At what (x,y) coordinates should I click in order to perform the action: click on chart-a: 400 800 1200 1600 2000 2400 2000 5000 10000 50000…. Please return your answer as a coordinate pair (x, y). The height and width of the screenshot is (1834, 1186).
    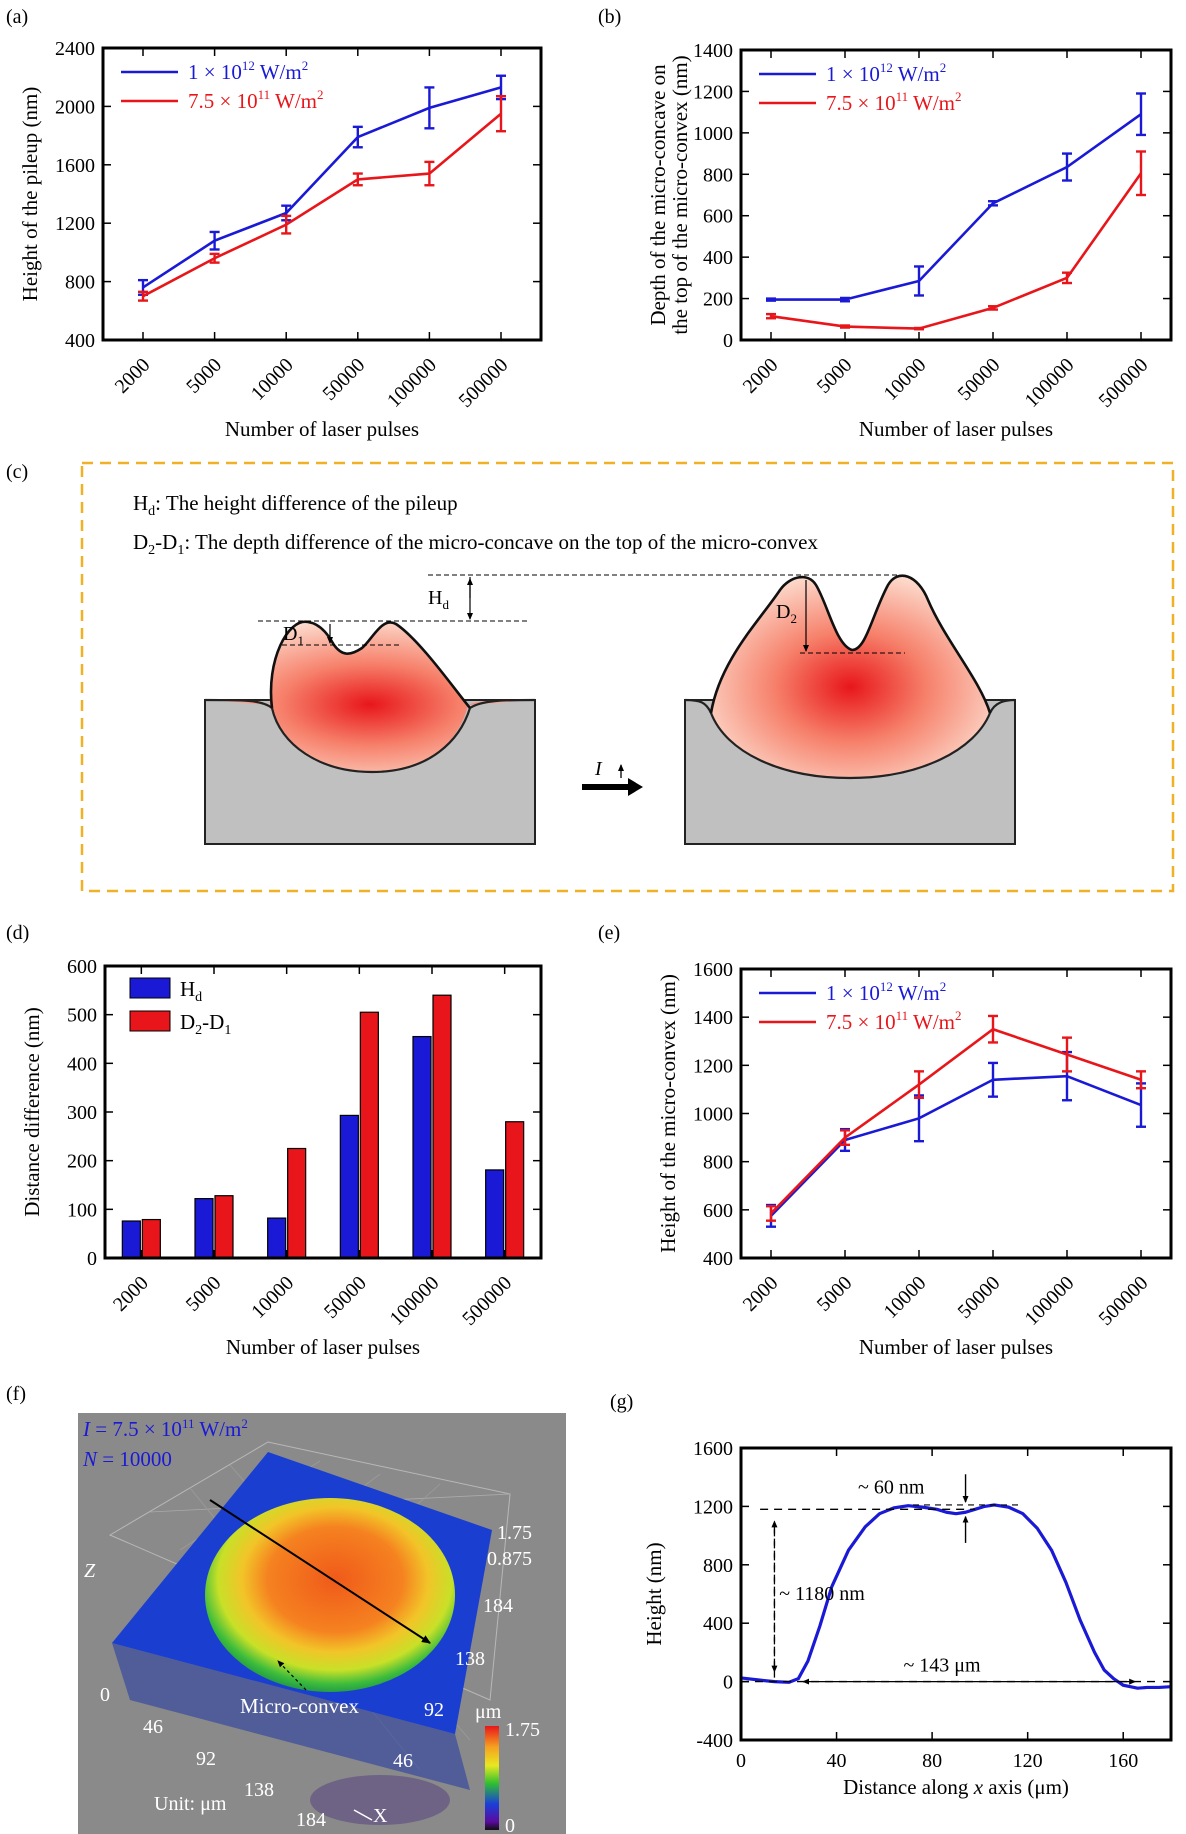
    Looking at the image, I should click on (280, 239).